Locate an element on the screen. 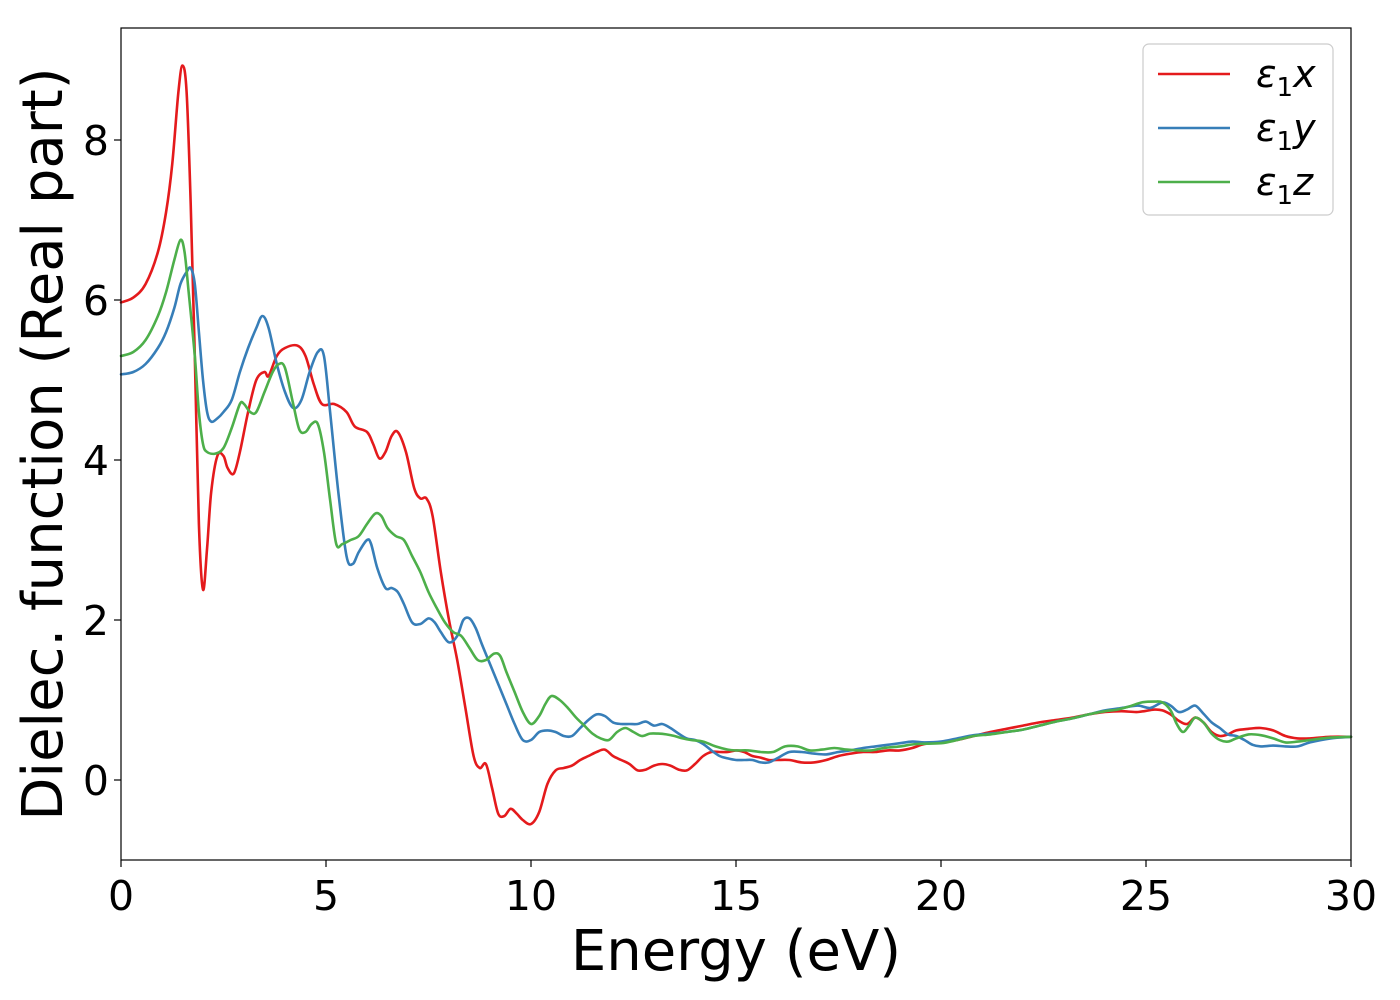  x-tick-label: 5 is located at coordinates (326, 896).